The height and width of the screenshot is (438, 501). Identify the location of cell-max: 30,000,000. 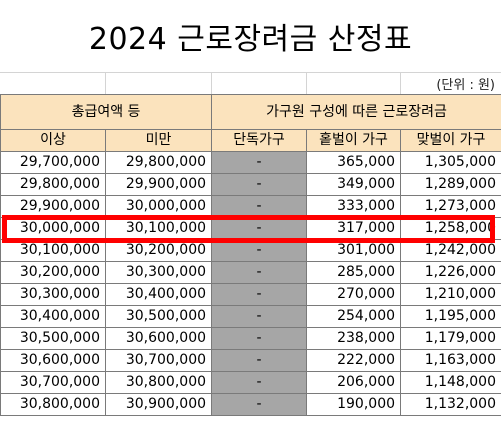
(158, 206).